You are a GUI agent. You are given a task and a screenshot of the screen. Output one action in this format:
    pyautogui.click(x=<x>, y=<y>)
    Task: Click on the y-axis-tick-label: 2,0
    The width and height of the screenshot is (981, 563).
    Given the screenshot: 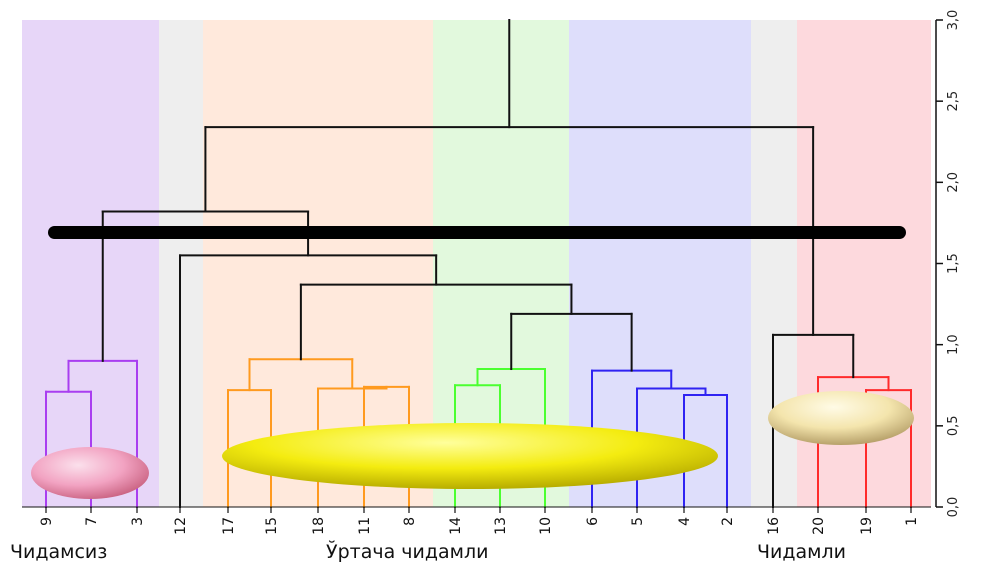 What is the action you would take?
    pyautogui.click(x=953, y=182)
    